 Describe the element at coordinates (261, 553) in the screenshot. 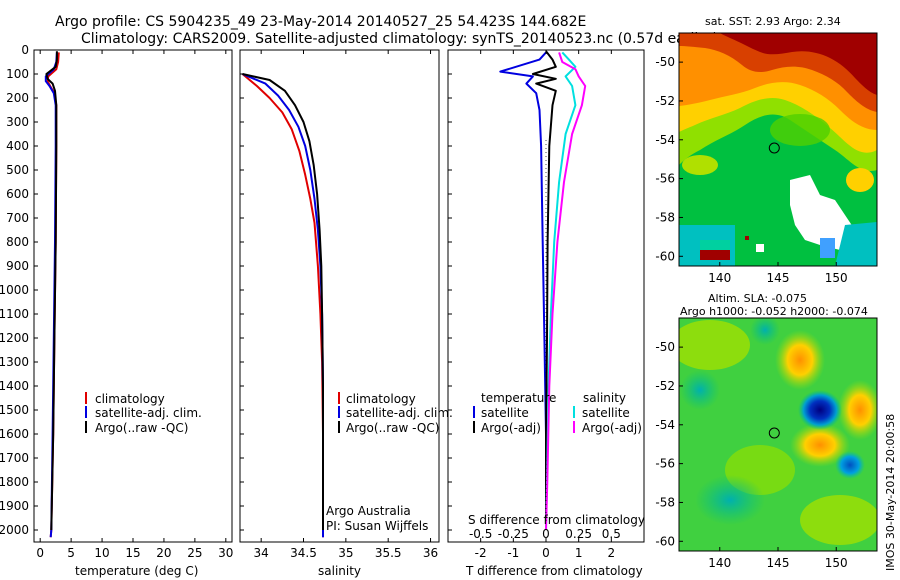

I see `x-tick-label: 34` at that location.